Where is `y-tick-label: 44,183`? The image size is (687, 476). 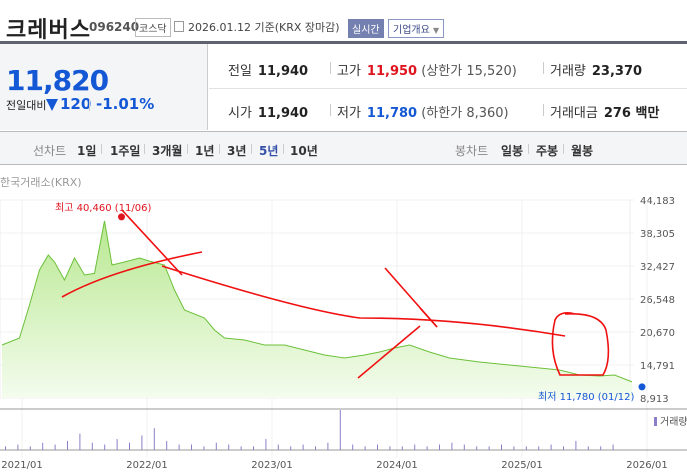
y-tick-label: 44,183 is located at coordinates (657, 201).